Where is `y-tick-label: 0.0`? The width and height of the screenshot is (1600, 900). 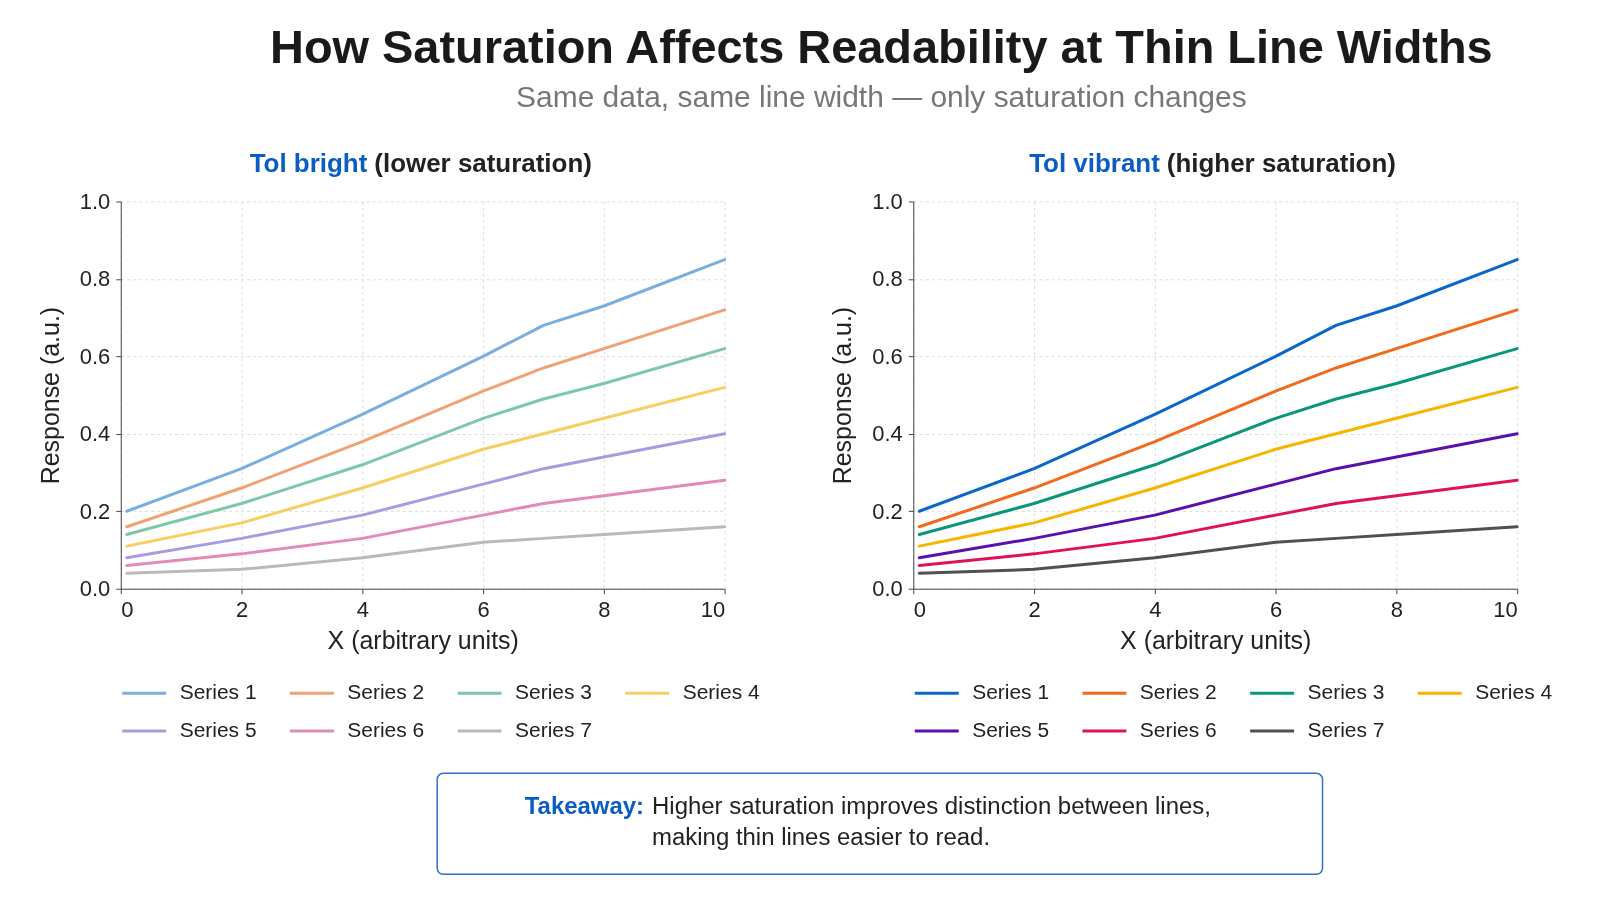 y-tick-label: 0.0 is located at coordinates (887, 589).